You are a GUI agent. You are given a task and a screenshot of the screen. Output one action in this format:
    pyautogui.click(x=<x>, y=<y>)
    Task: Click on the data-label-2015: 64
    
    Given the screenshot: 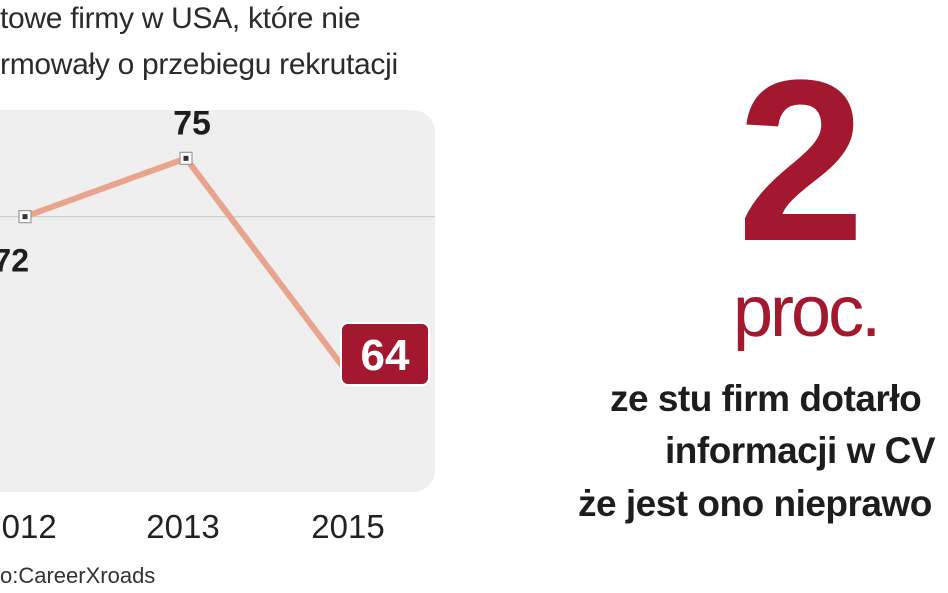 What is the action you would take?
    pyautogui.click(x=385, y=355)
    